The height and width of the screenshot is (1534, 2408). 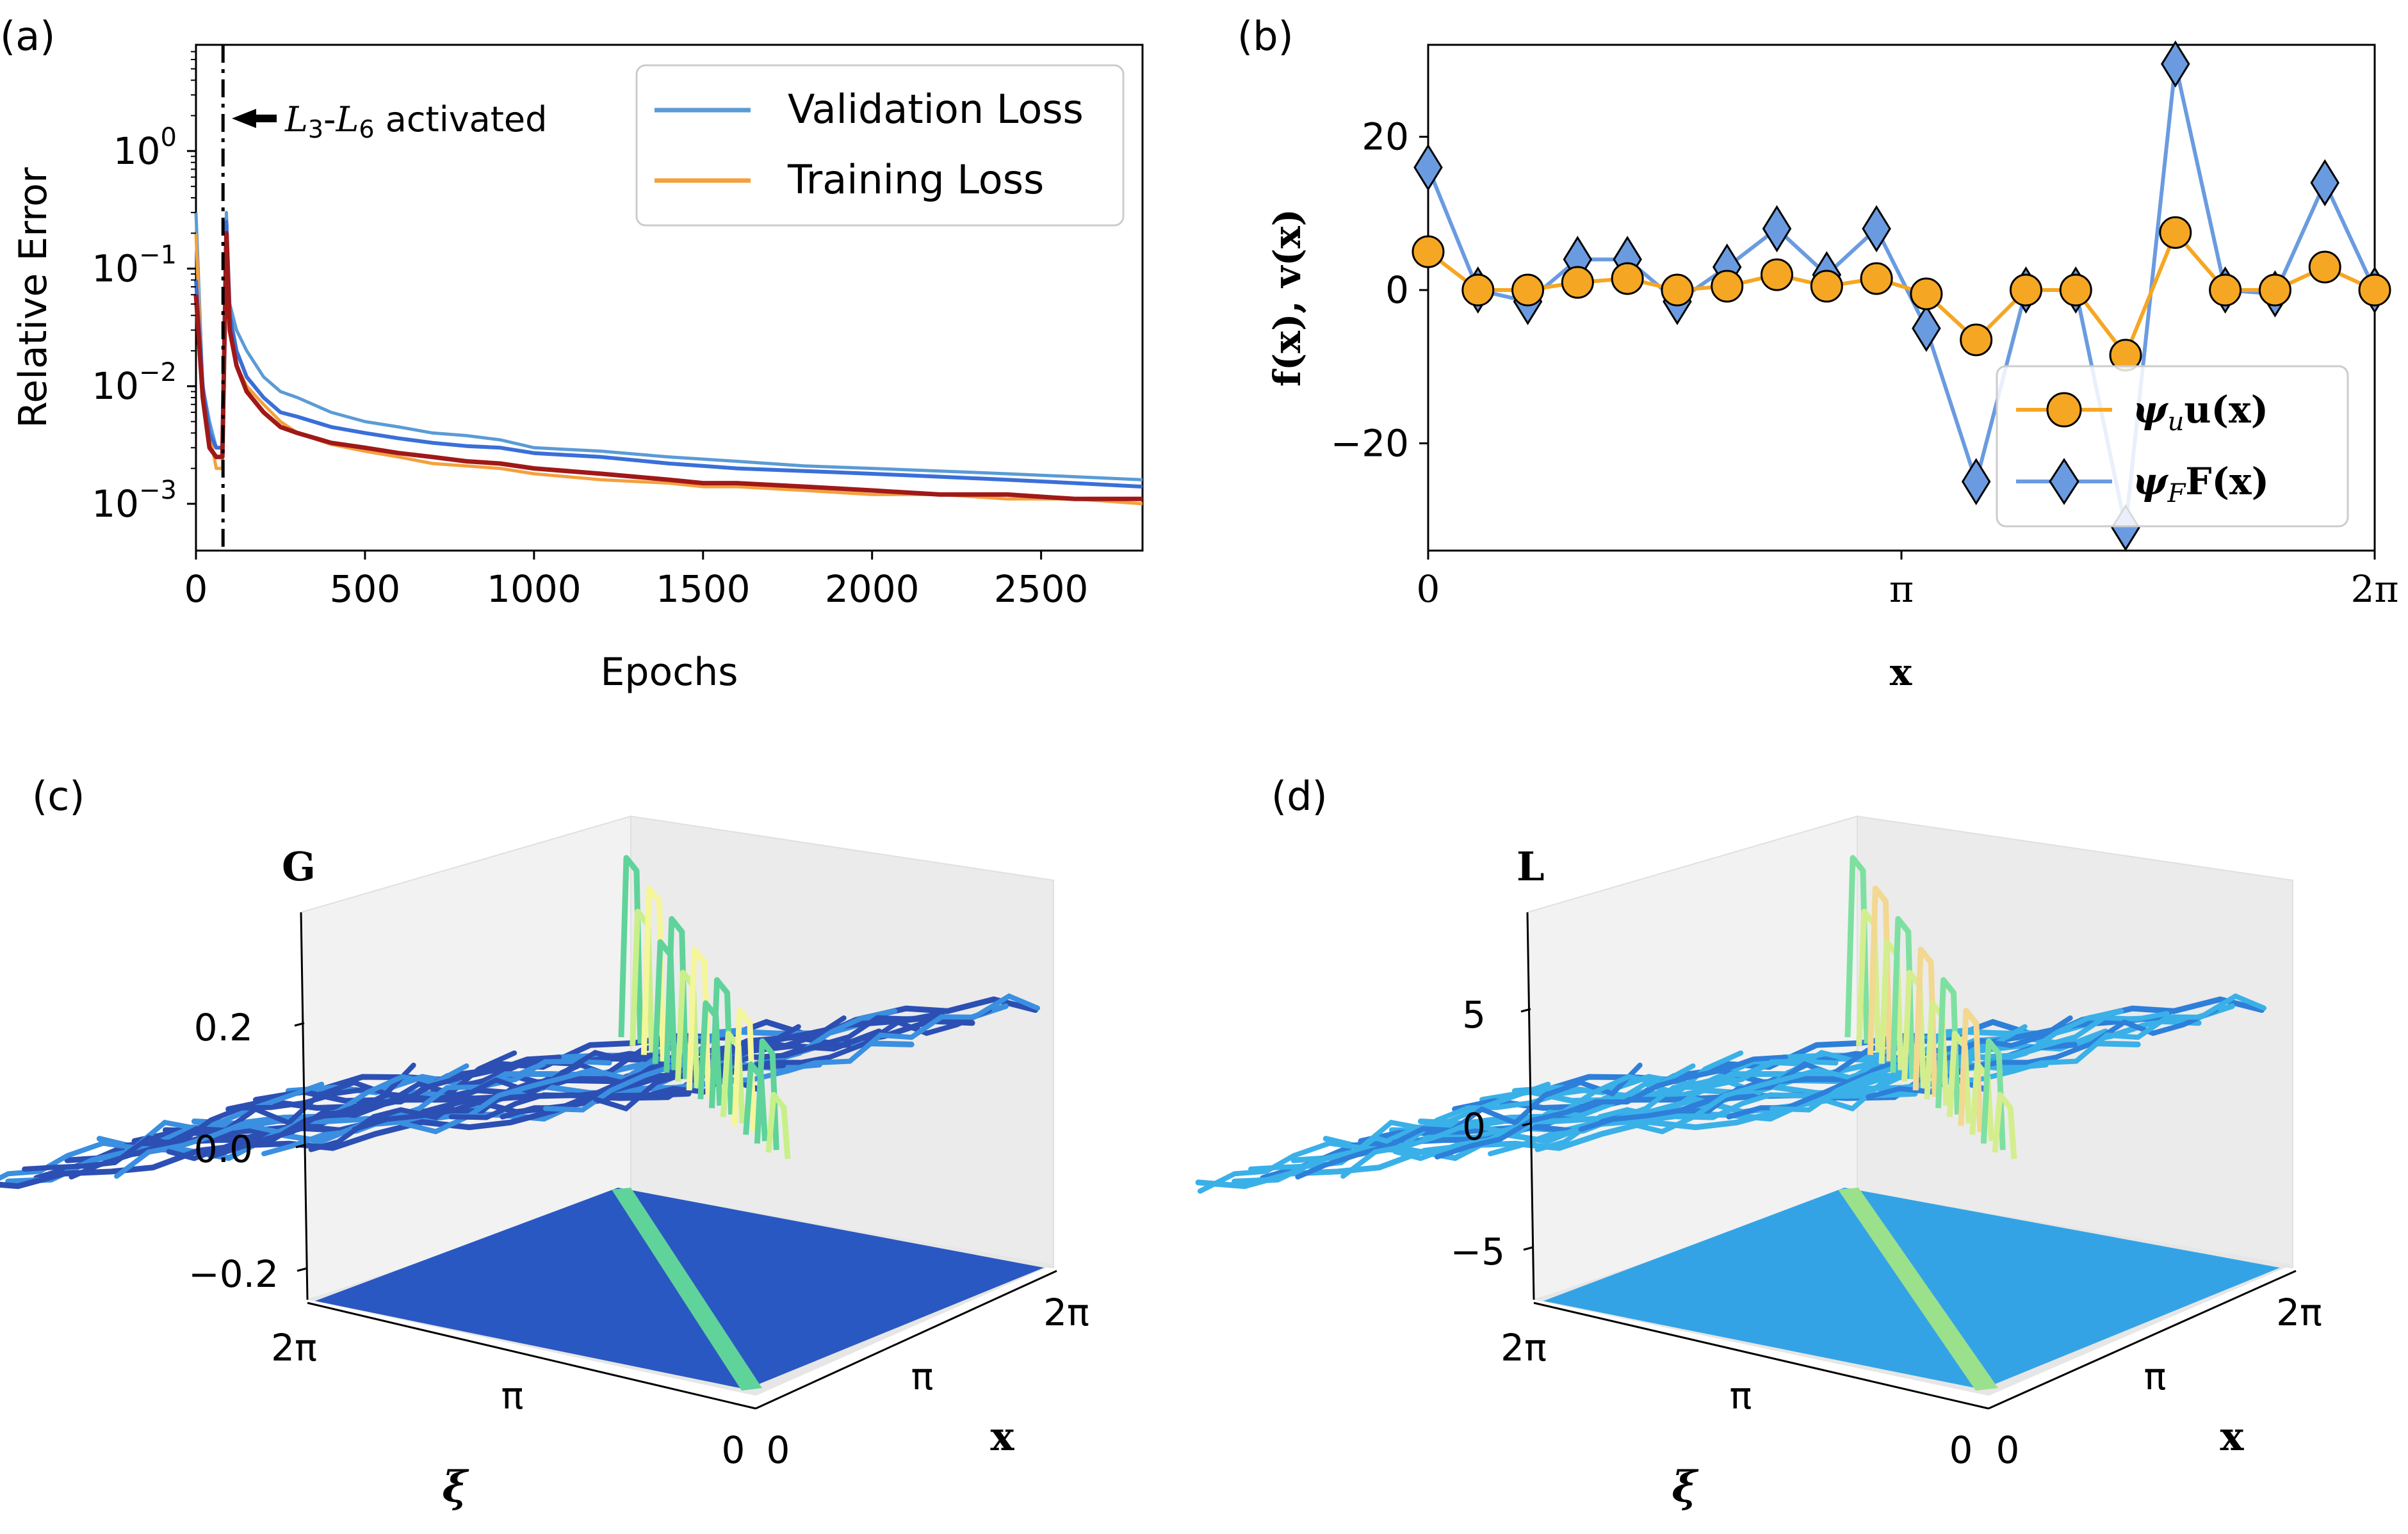 I want to click on legend-marker-circle, so click(x=2064, y=410).